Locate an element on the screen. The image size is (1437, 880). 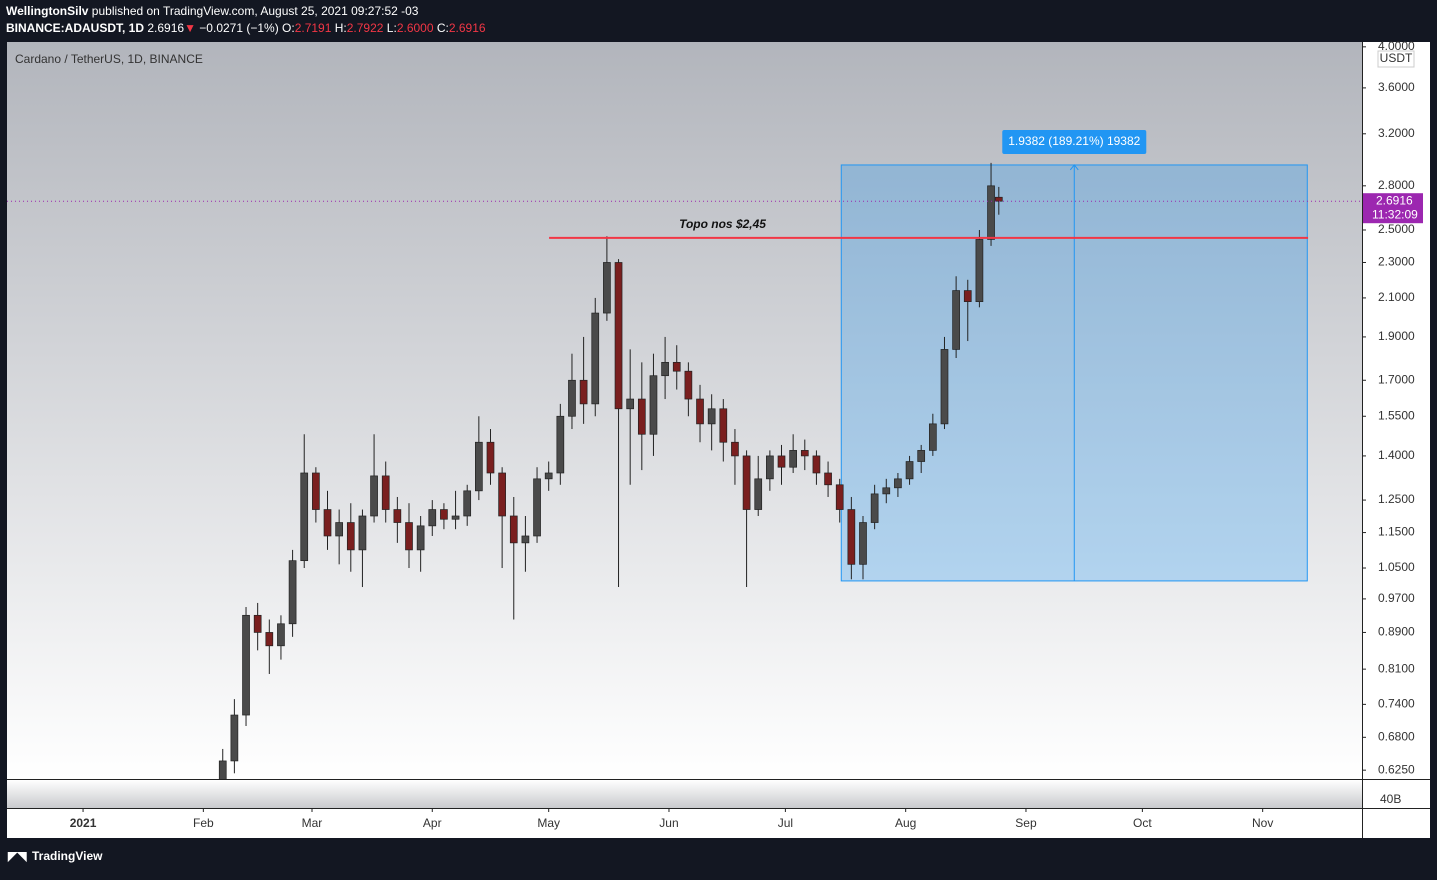
ohlc-value: 2.6916 is located at coordinates (467, 28).